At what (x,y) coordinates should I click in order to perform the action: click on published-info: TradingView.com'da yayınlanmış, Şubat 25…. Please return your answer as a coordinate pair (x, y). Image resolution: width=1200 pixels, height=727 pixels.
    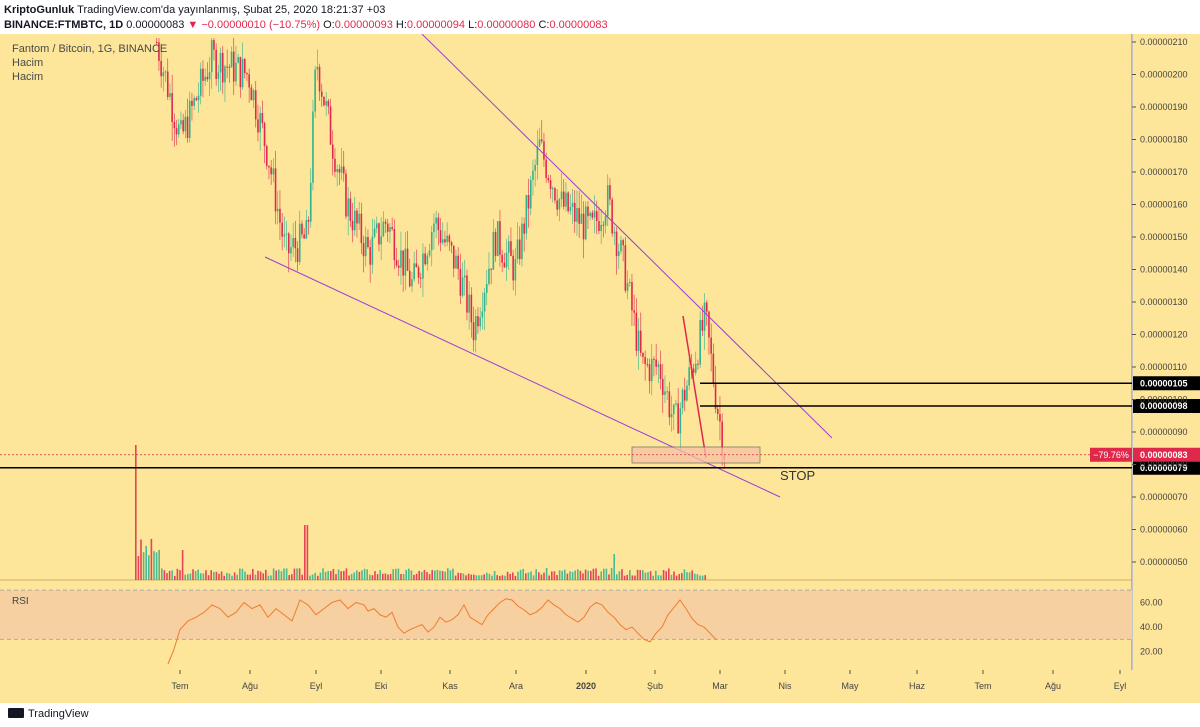
    Looking at the image, I should click on (231, 10).